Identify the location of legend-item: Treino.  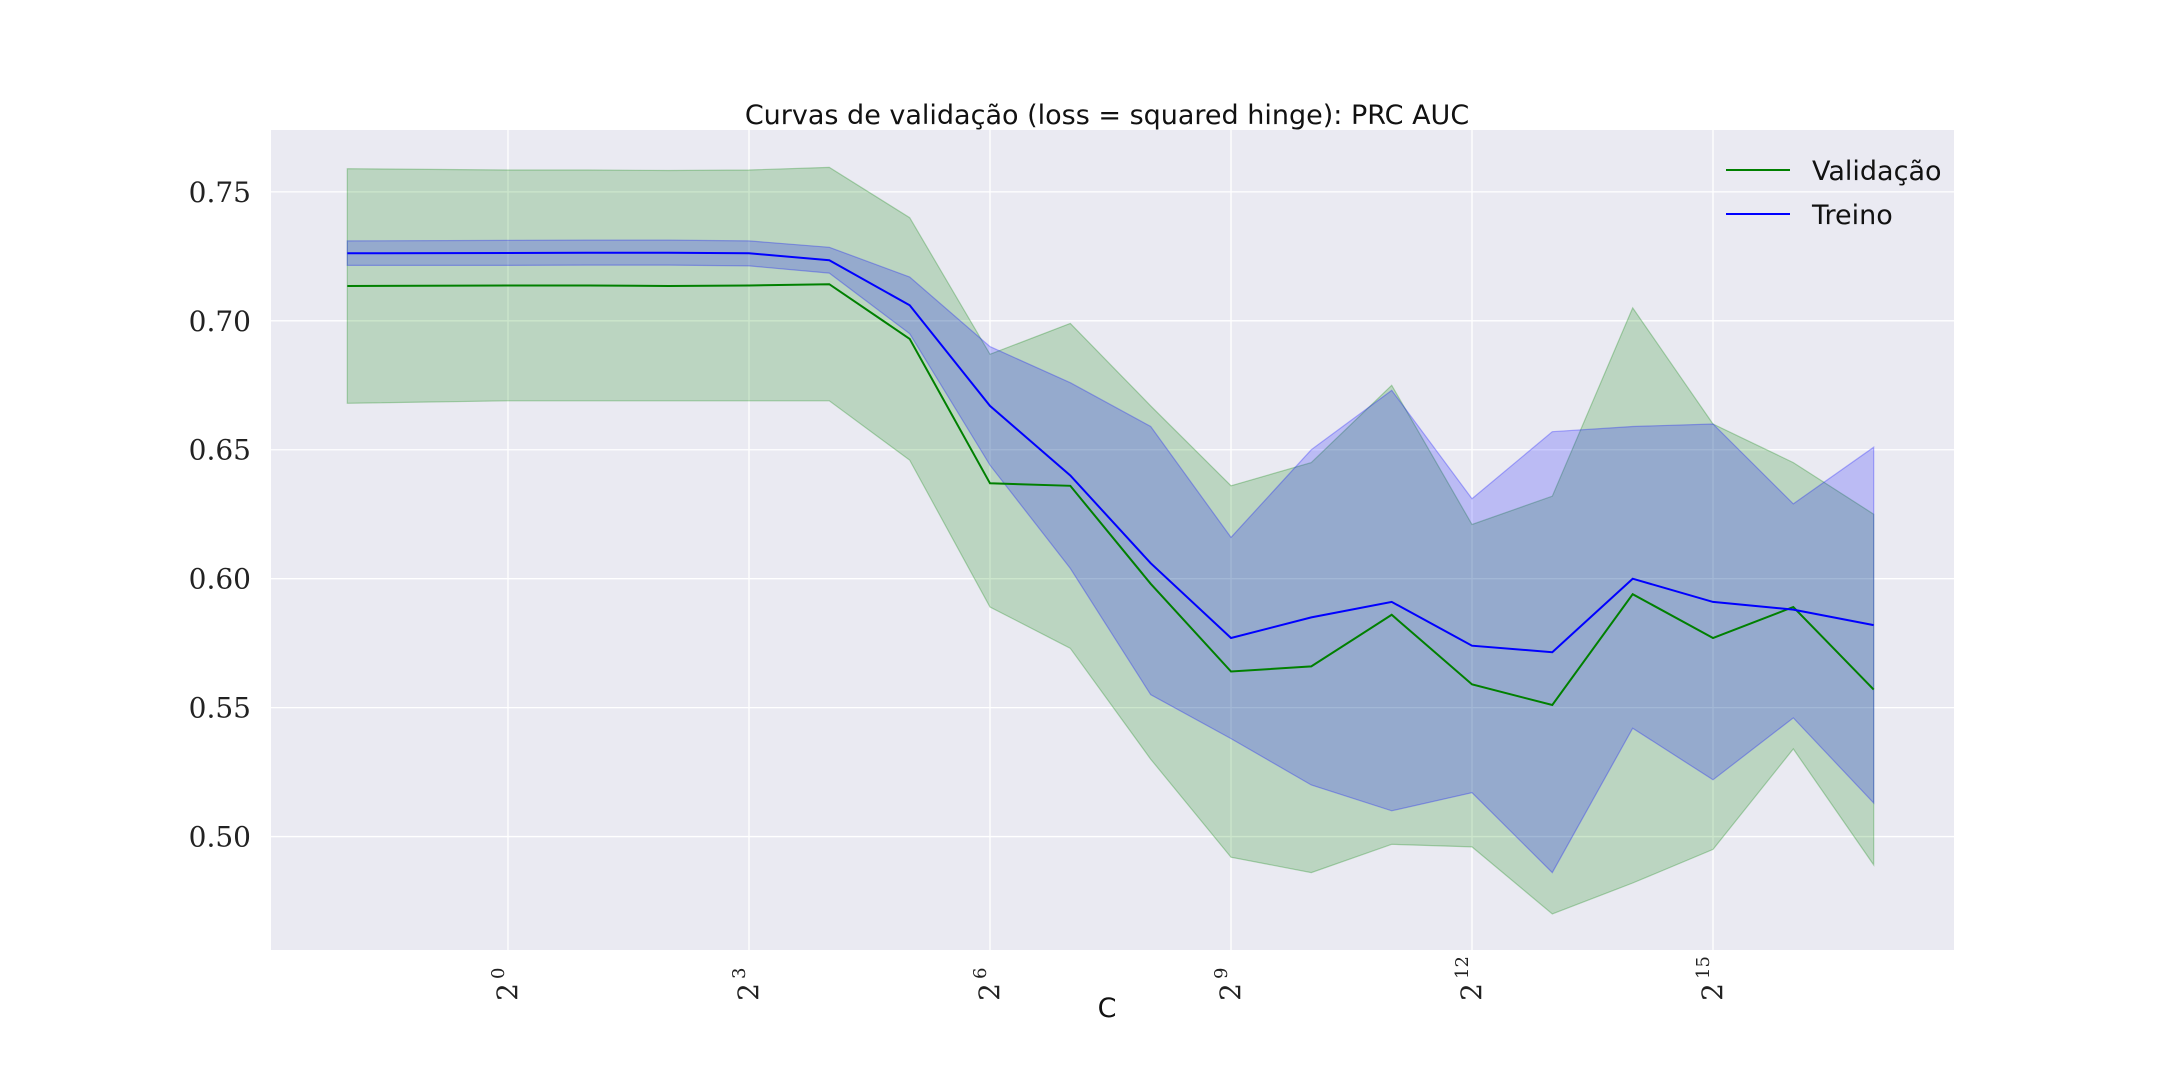
(1809, 215).